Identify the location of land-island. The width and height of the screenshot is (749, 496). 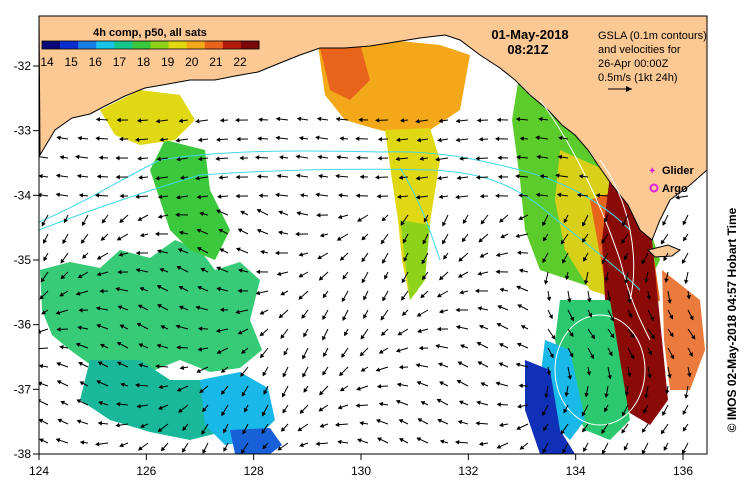
(664, 251).